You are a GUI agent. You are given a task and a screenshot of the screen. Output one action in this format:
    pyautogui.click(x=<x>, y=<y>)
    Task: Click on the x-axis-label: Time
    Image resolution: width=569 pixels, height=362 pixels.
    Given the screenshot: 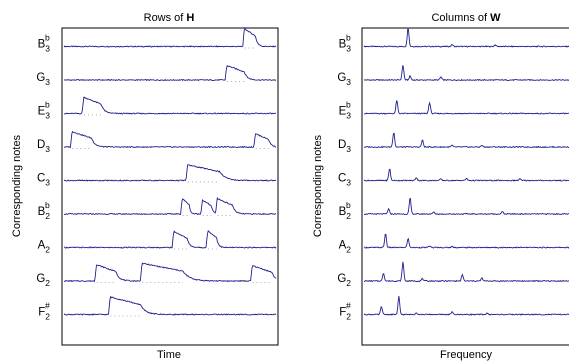 What is the action you would take?
    pyautogui.click(x=169, y=355)
    